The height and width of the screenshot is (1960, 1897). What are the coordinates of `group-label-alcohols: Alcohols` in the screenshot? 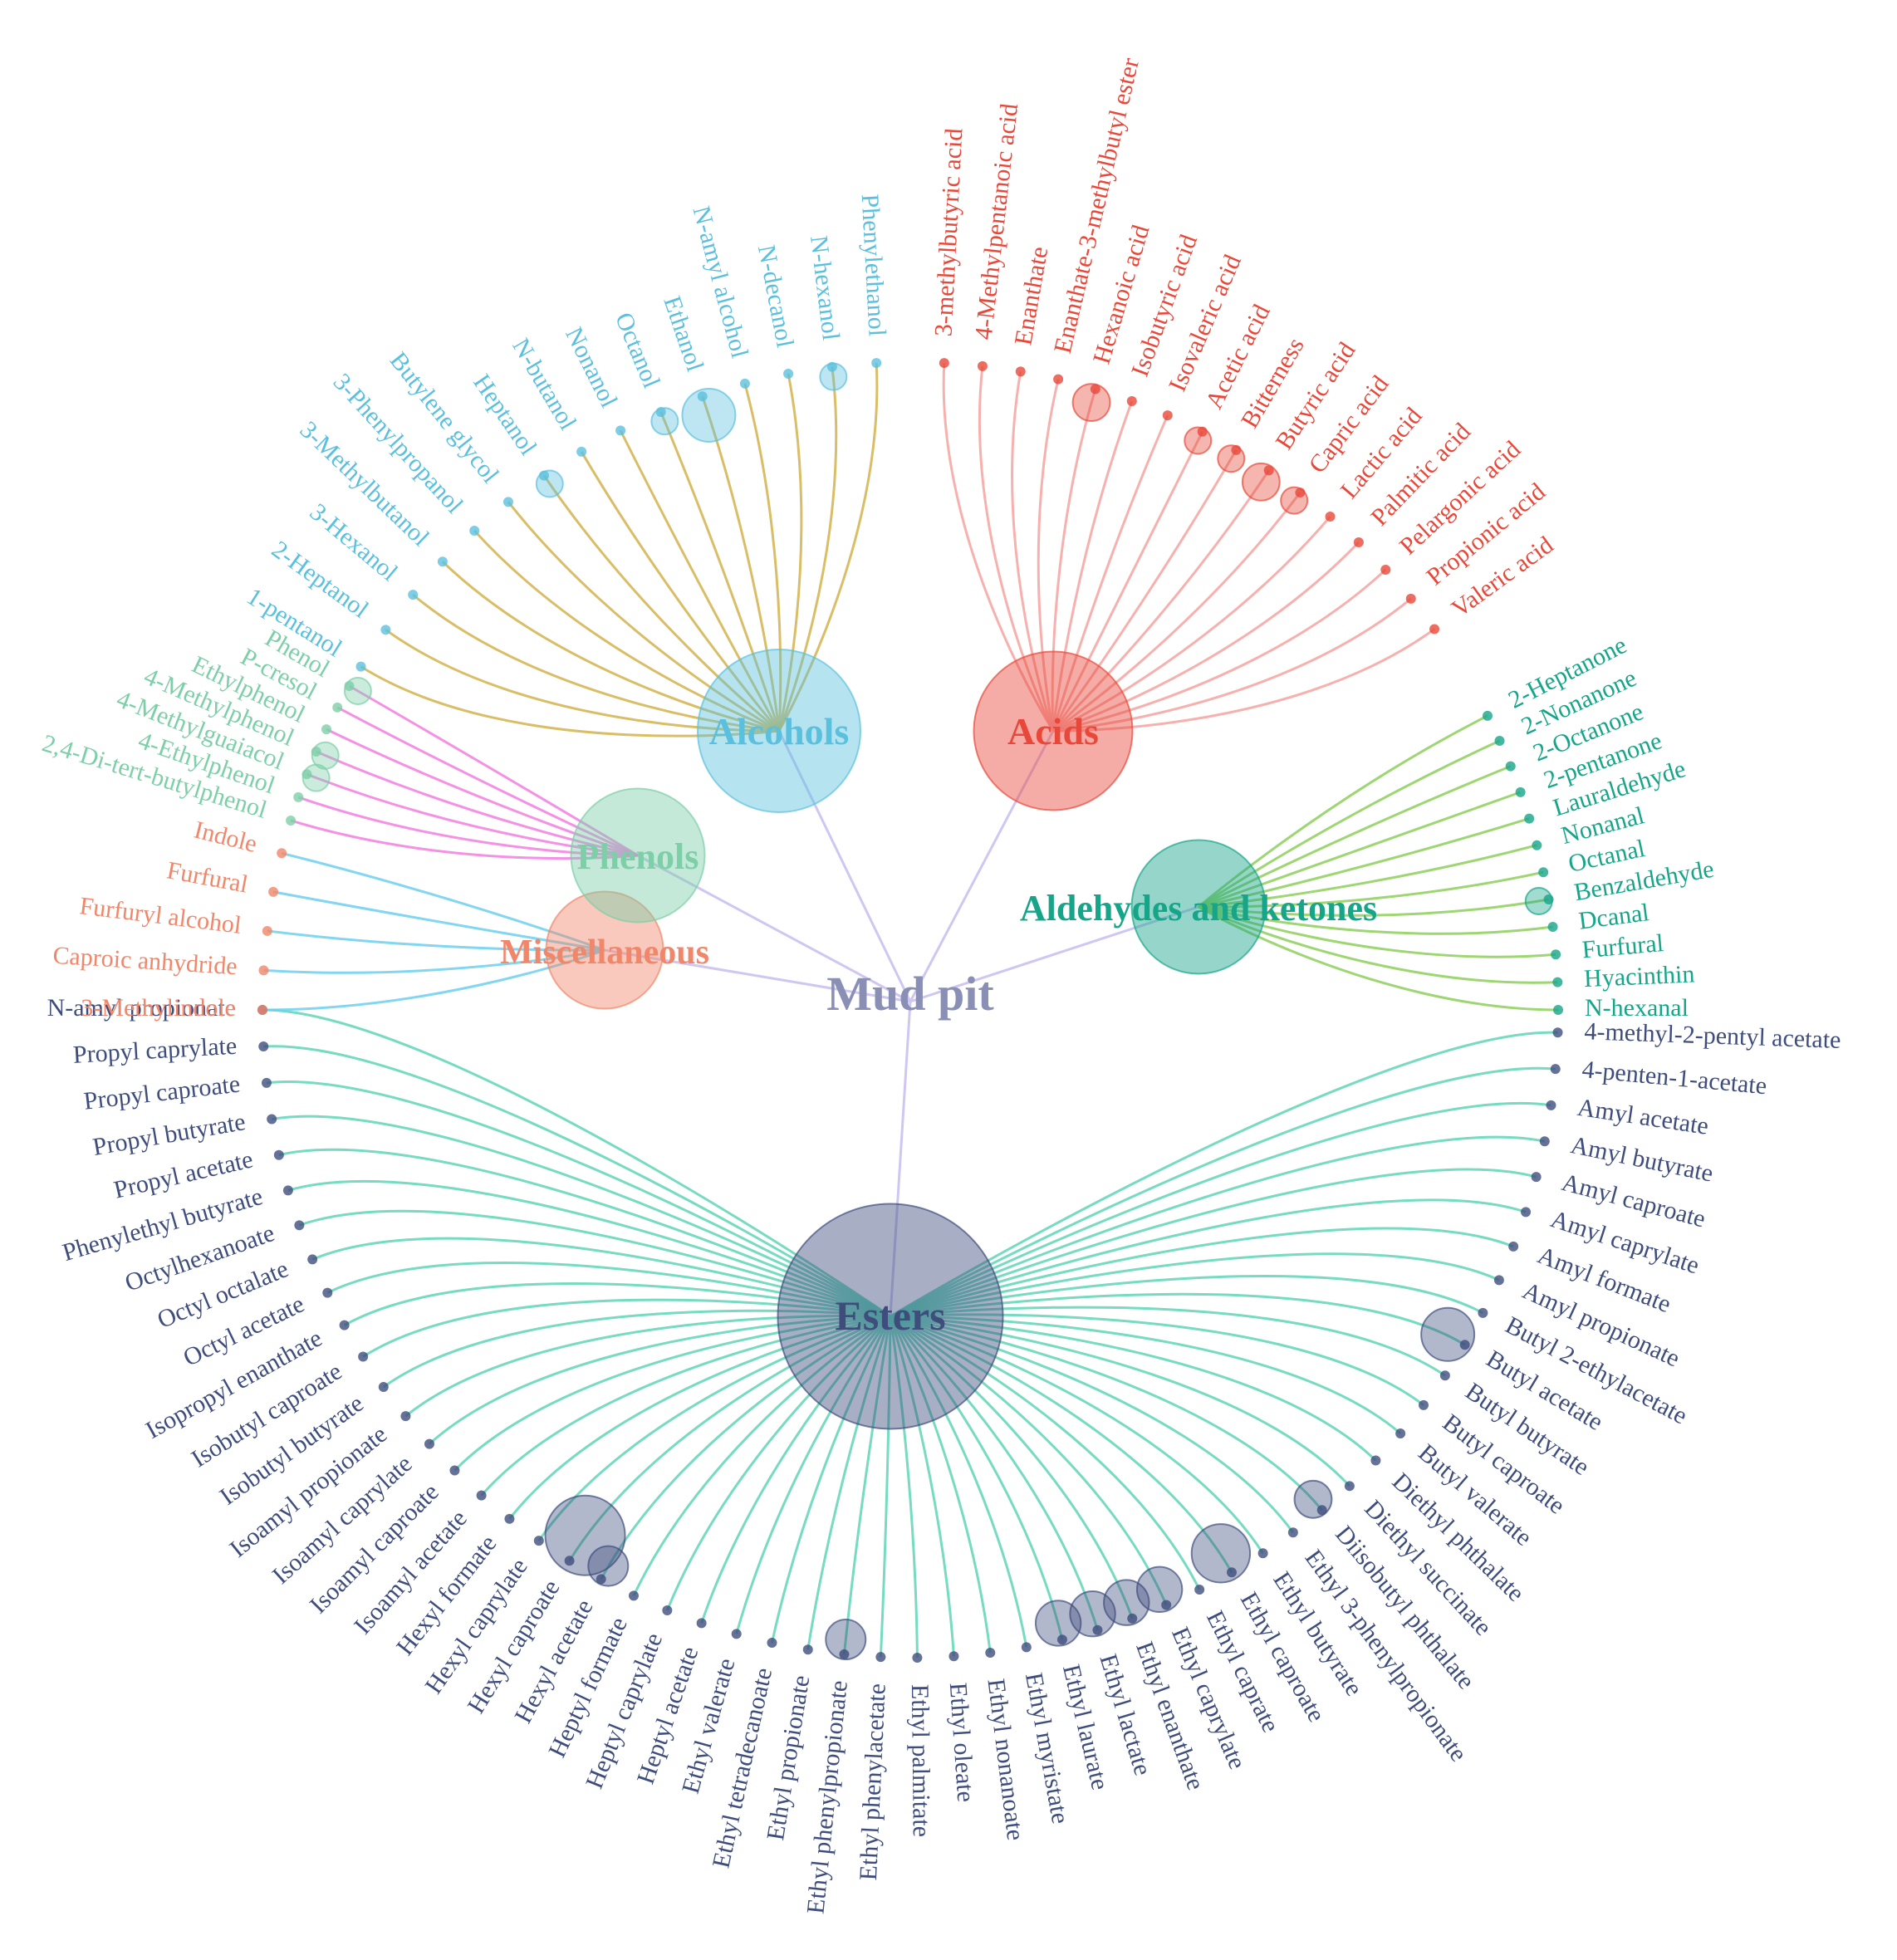 It's located at (779, 731).